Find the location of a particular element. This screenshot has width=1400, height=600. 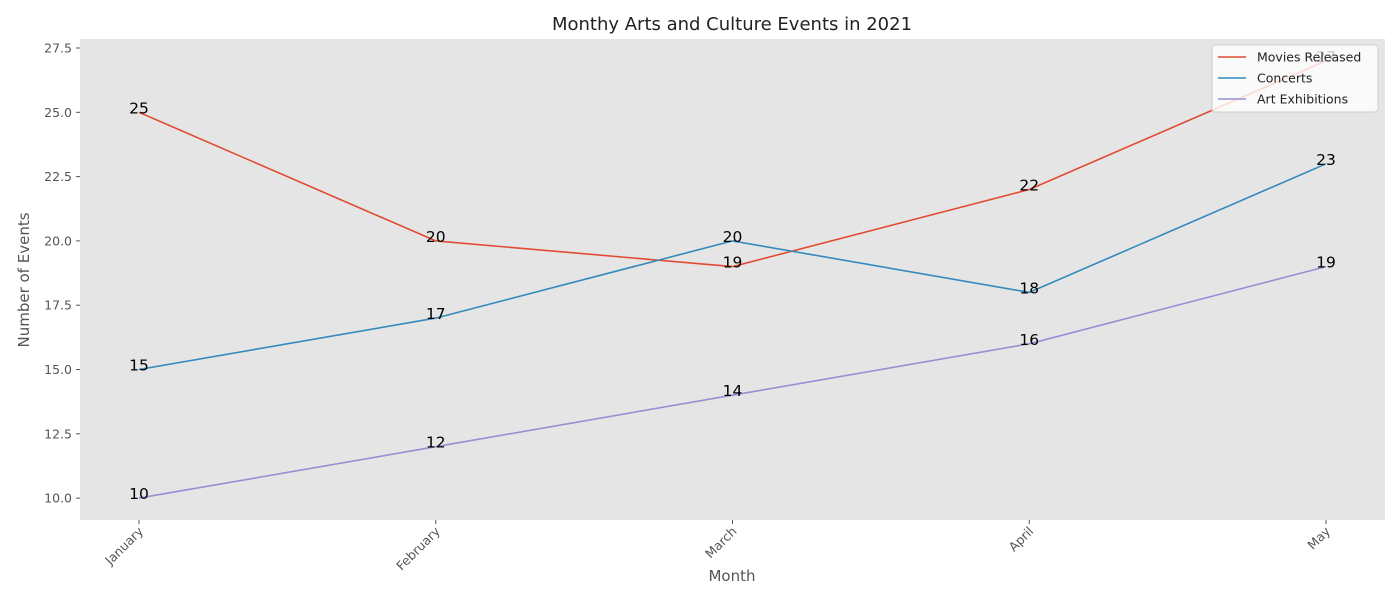

data-label: 22 is located at coordinates (1029, 185).